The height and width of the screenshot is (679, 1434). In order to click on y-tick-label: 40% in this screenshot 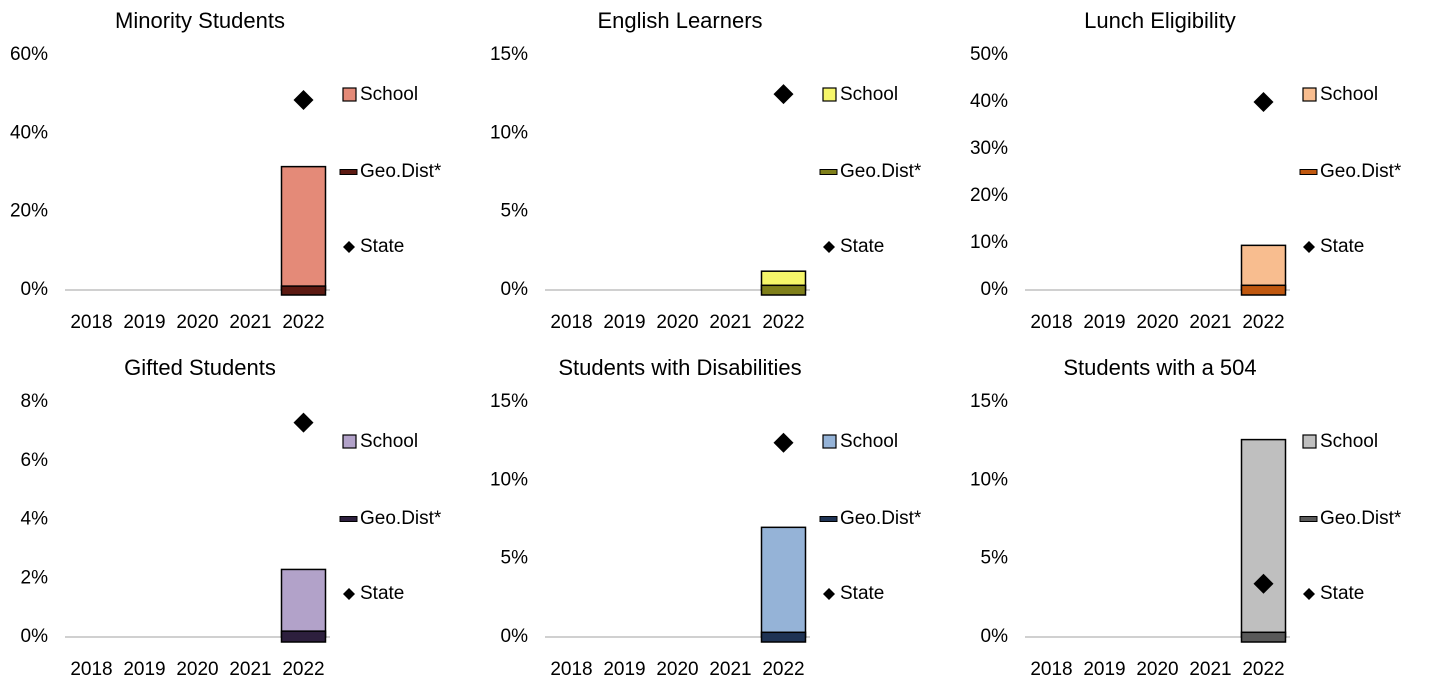, I will do `click(989, 101)`.